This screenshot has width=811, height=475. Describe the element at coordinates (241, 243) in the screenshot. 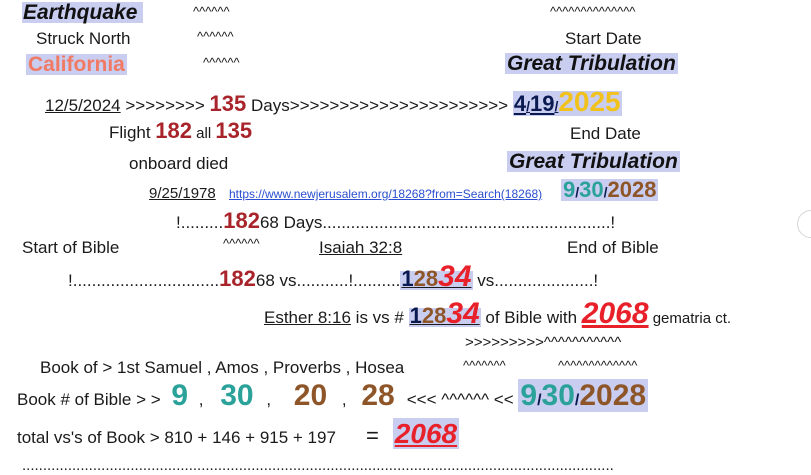

I see `caret-row-bible: ^^^^^^` at that location.